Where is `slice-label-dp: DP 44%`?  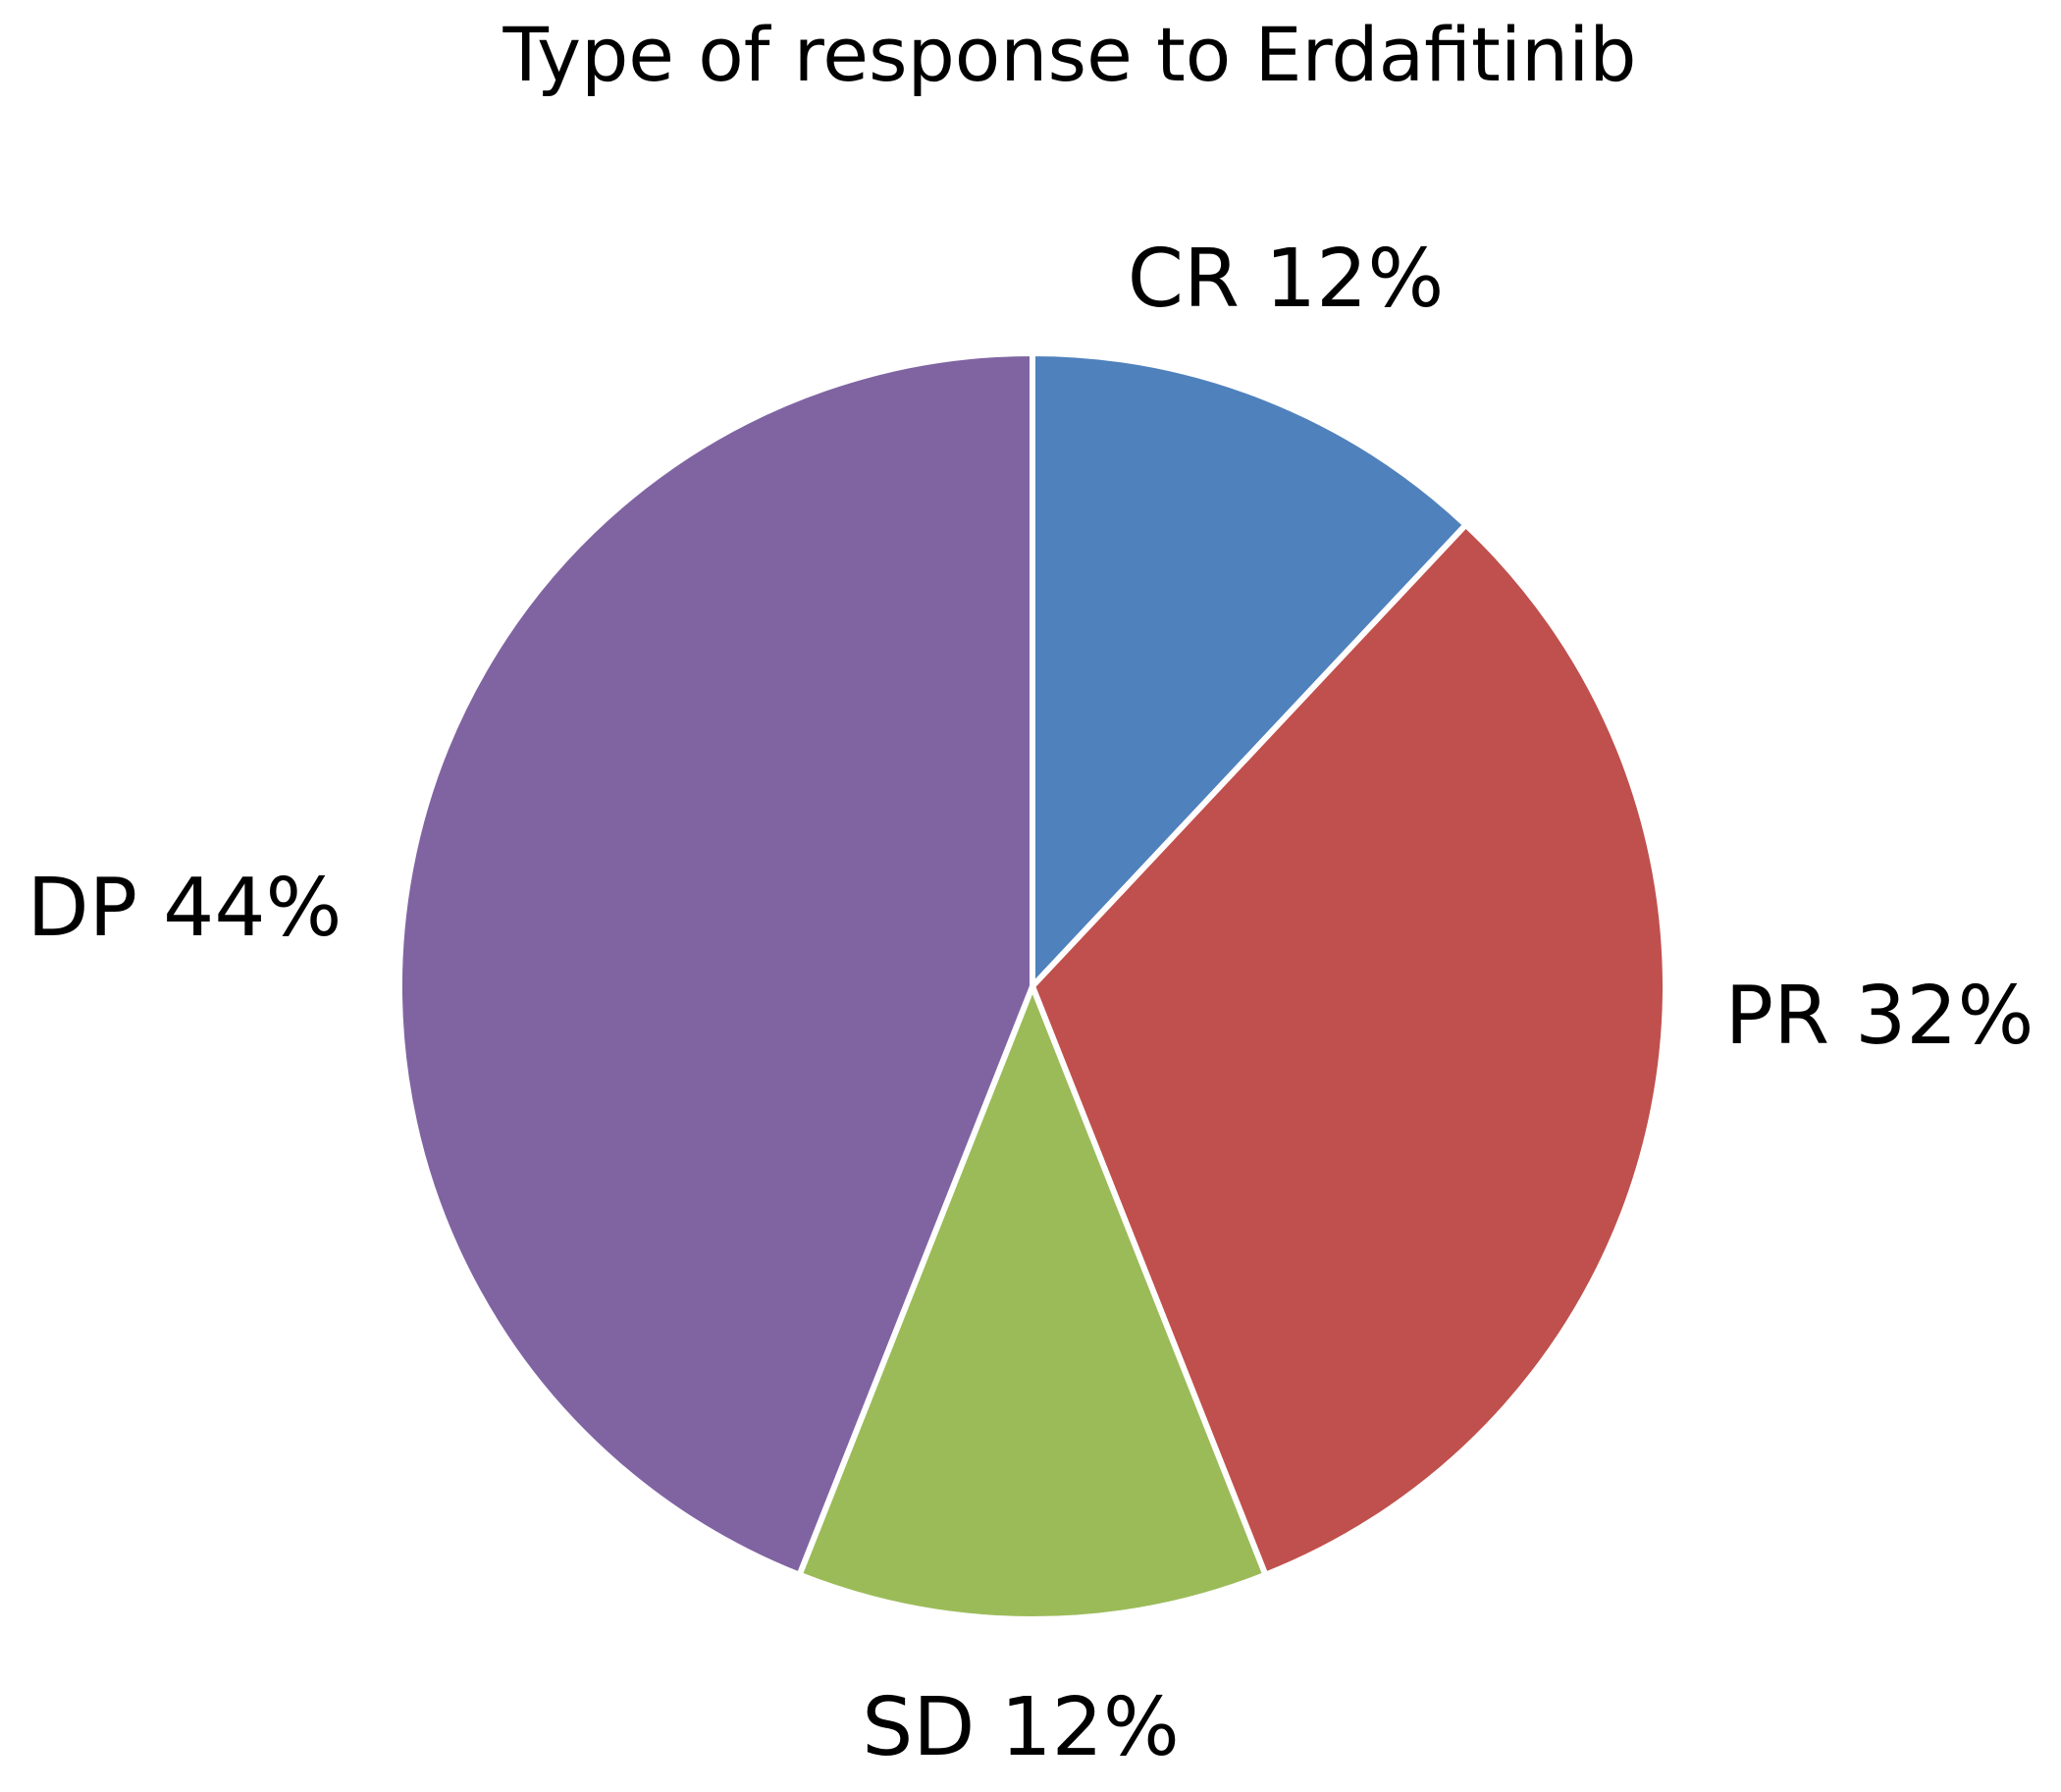
slice-label-dp: DP 44% is located at coordinates (185, 908).